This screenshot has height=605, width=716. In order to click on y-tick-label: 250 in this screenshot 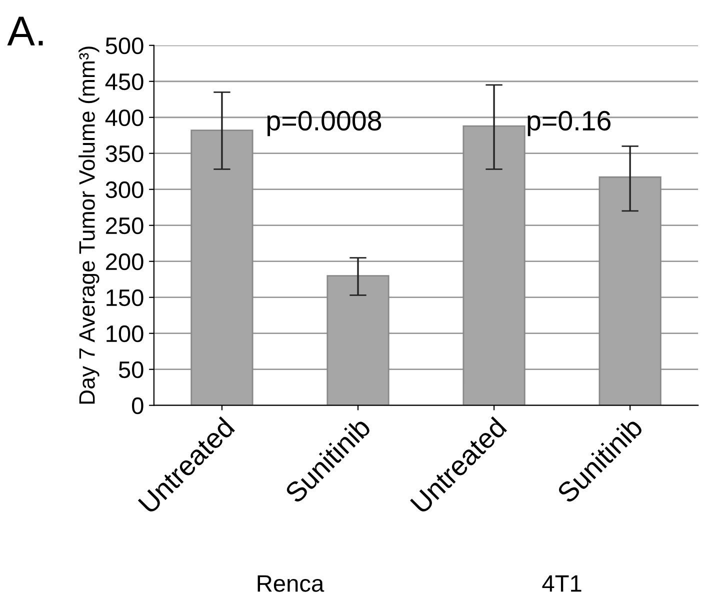, I will do `click(125, 225)`.